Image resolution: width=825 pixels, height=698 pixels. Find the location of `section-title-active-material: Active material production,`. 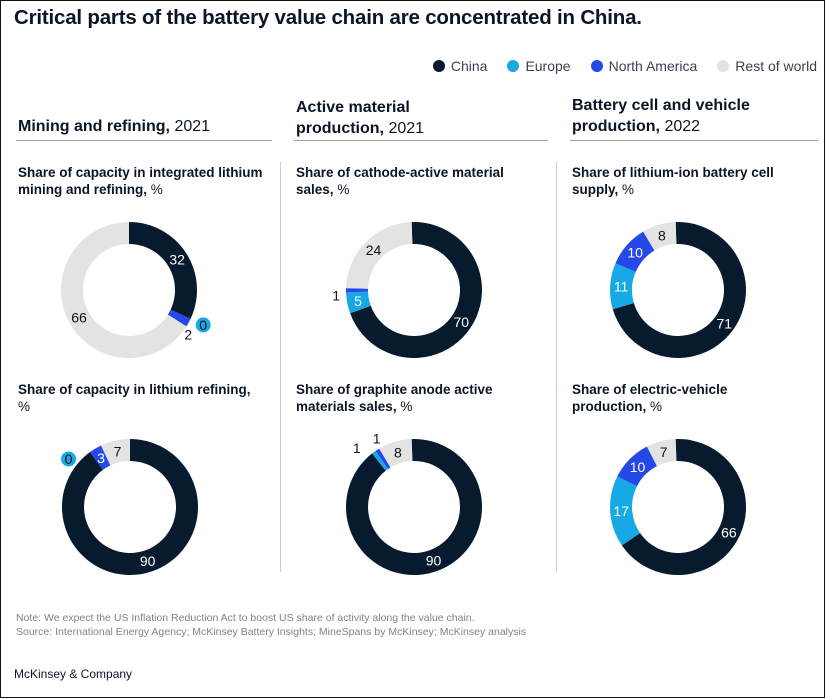

section-title-active-material: Active material production, is located at coordinates (353, 118).